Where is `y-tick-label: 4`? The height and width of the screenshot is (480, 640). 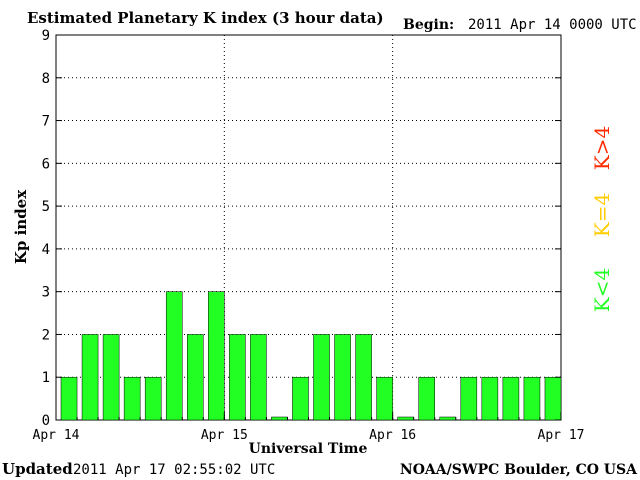
y-tick-label: 4 is located at coordinates (46, 250).